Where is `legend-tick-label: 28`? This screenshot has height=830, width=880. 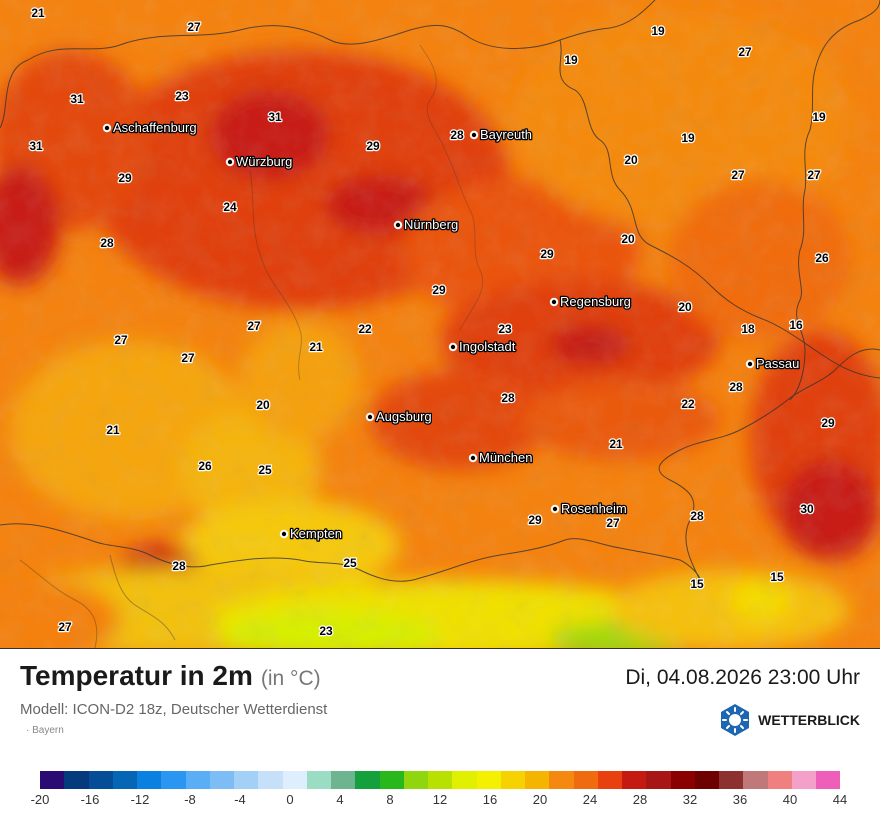
legend-tick-label: 28 is located at coordinates (640, 799).